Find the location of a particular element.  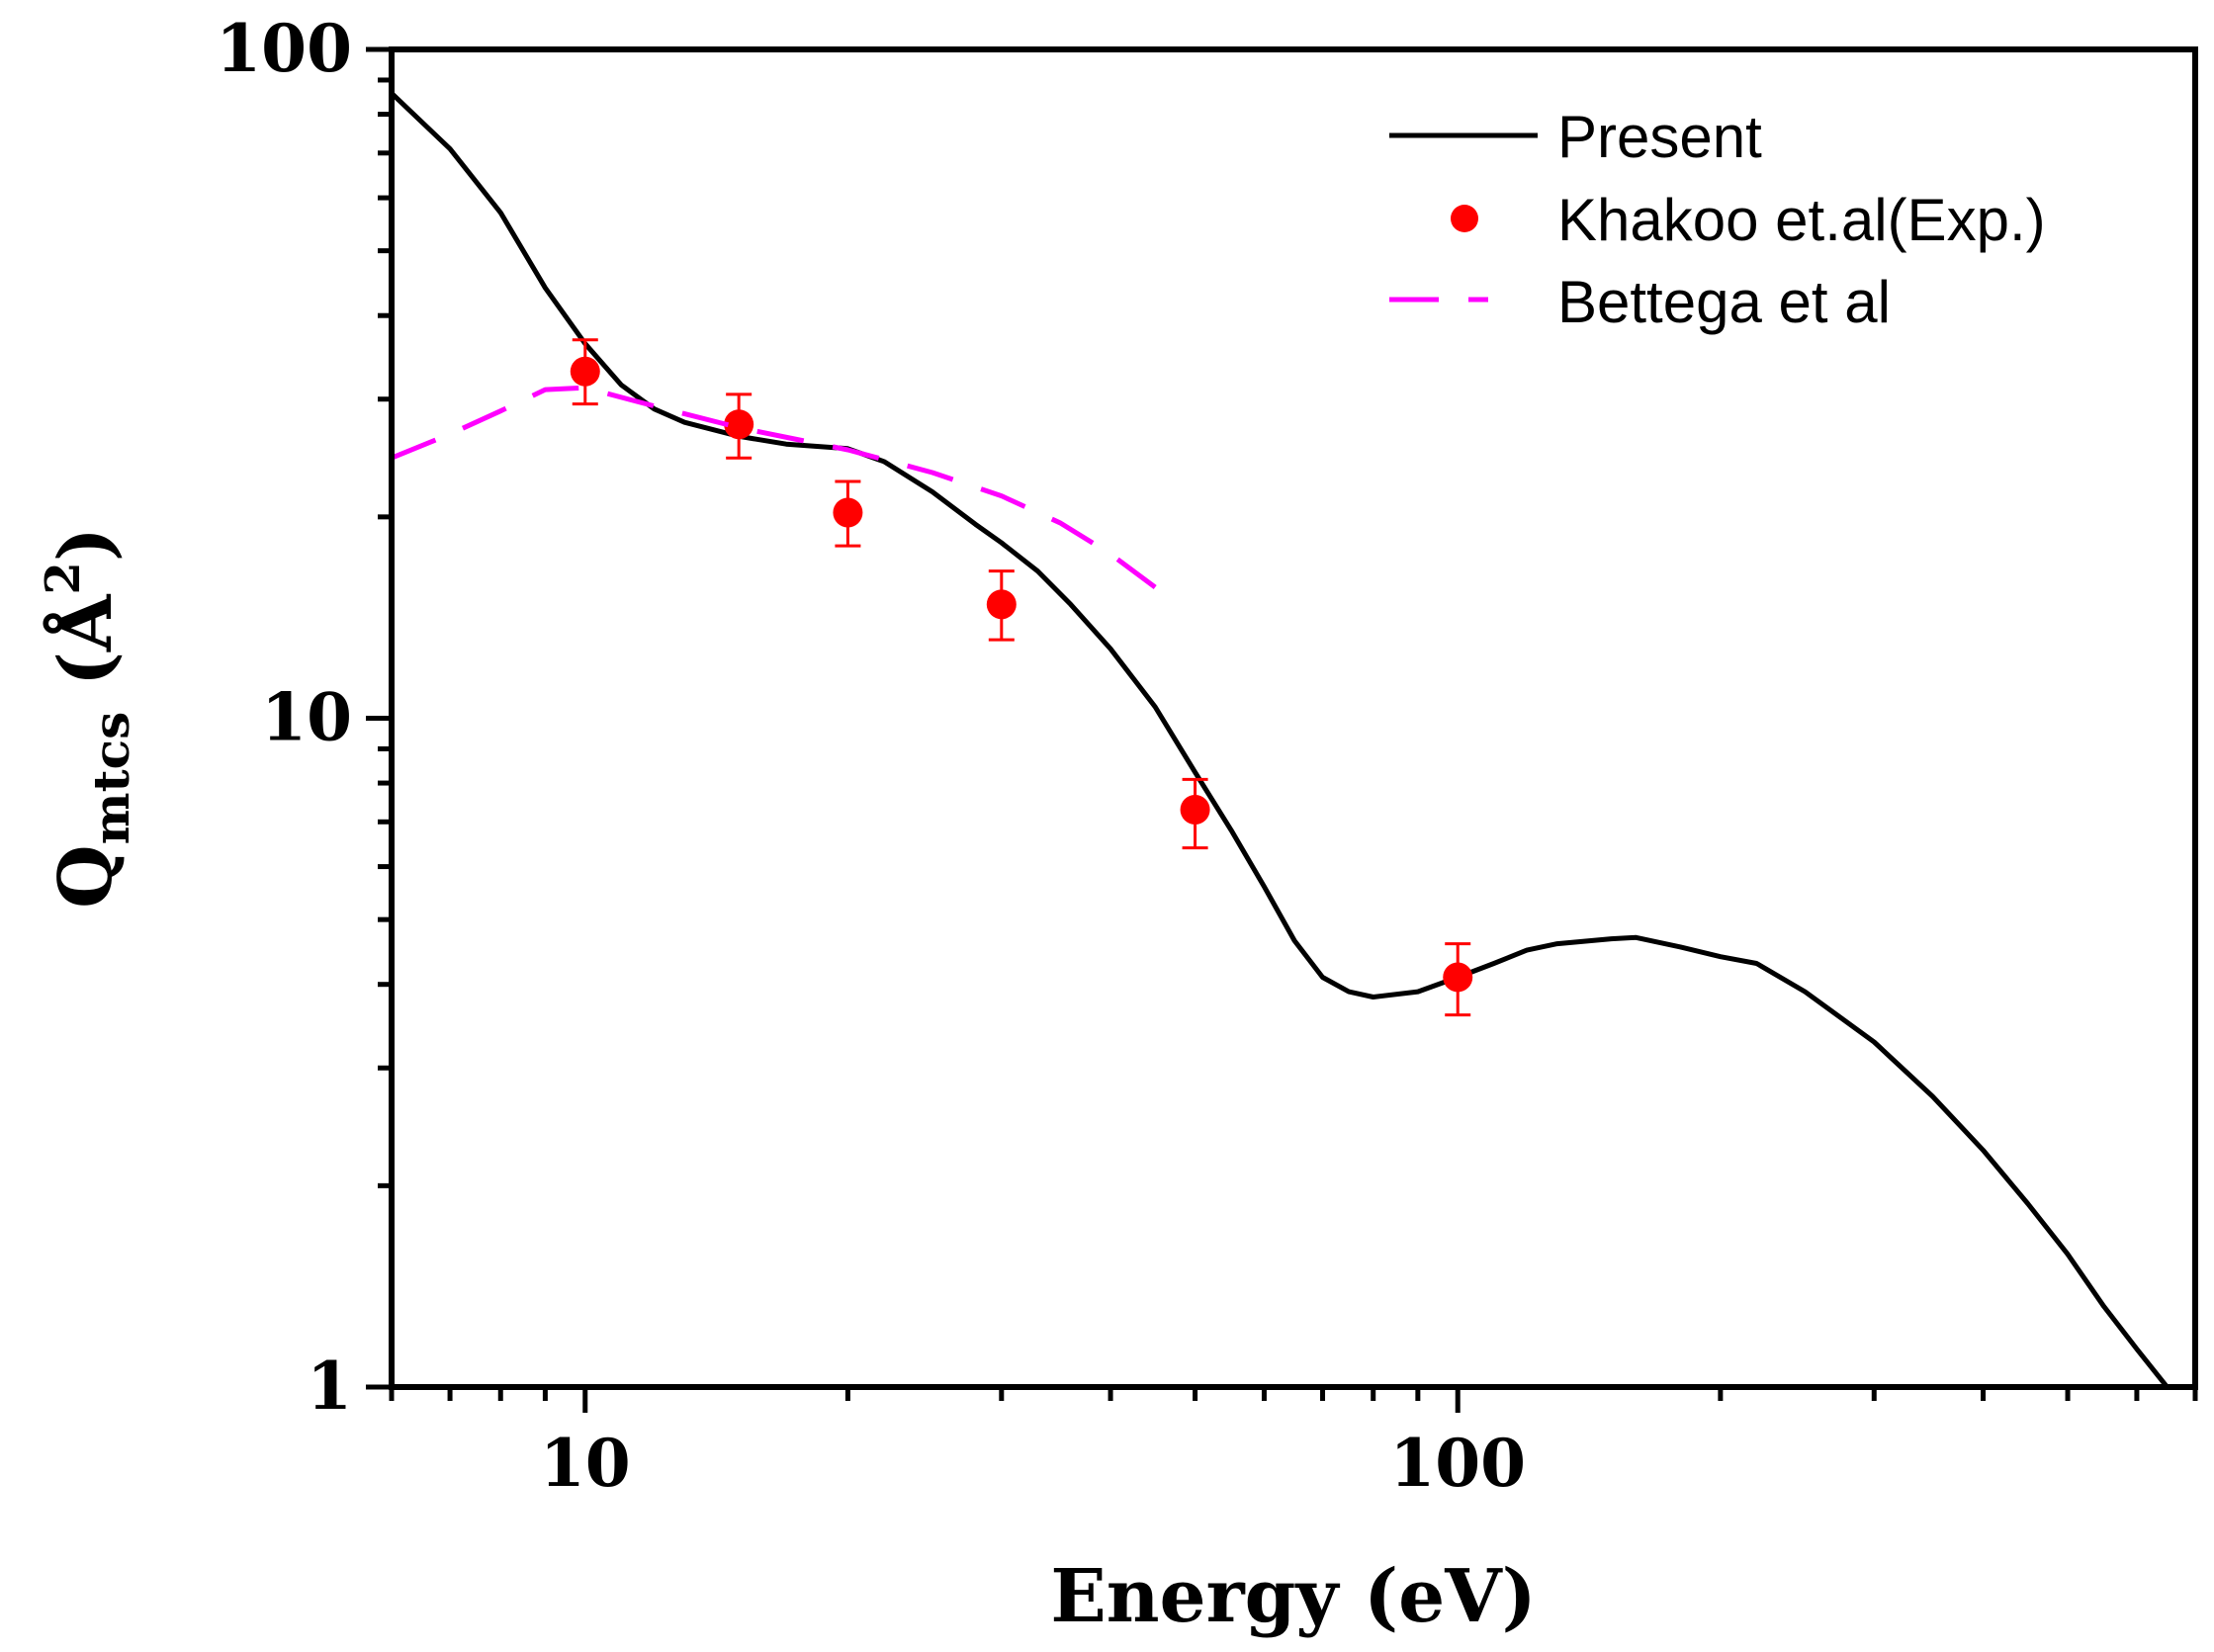

legend-label-bettega: Bettega et al is located at coordinates (1724, 302).